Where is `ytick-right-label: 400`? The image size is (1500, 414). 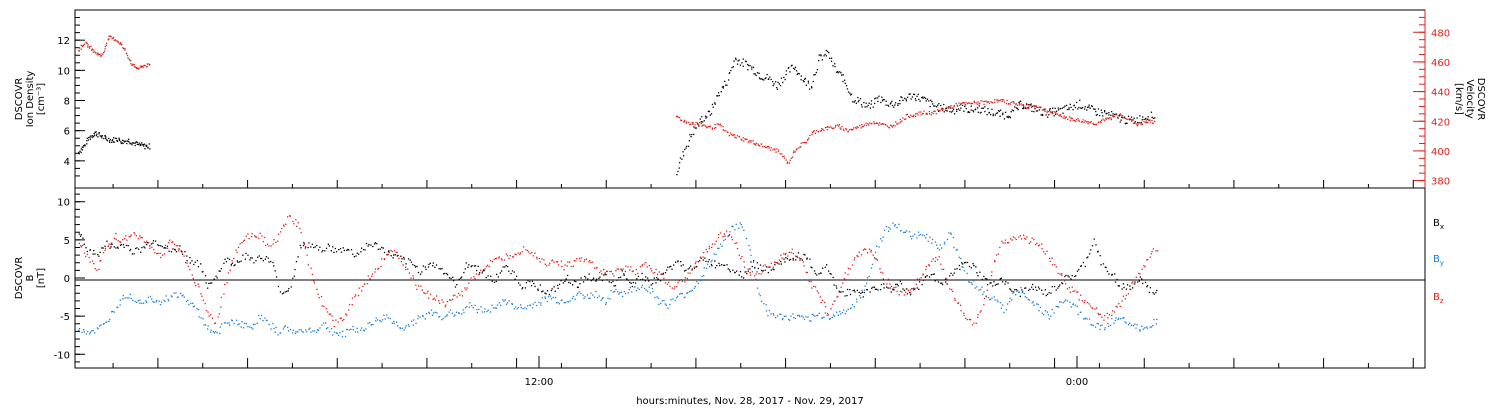
ytick-right-label: 400 is located at coordinates (1440, 152).